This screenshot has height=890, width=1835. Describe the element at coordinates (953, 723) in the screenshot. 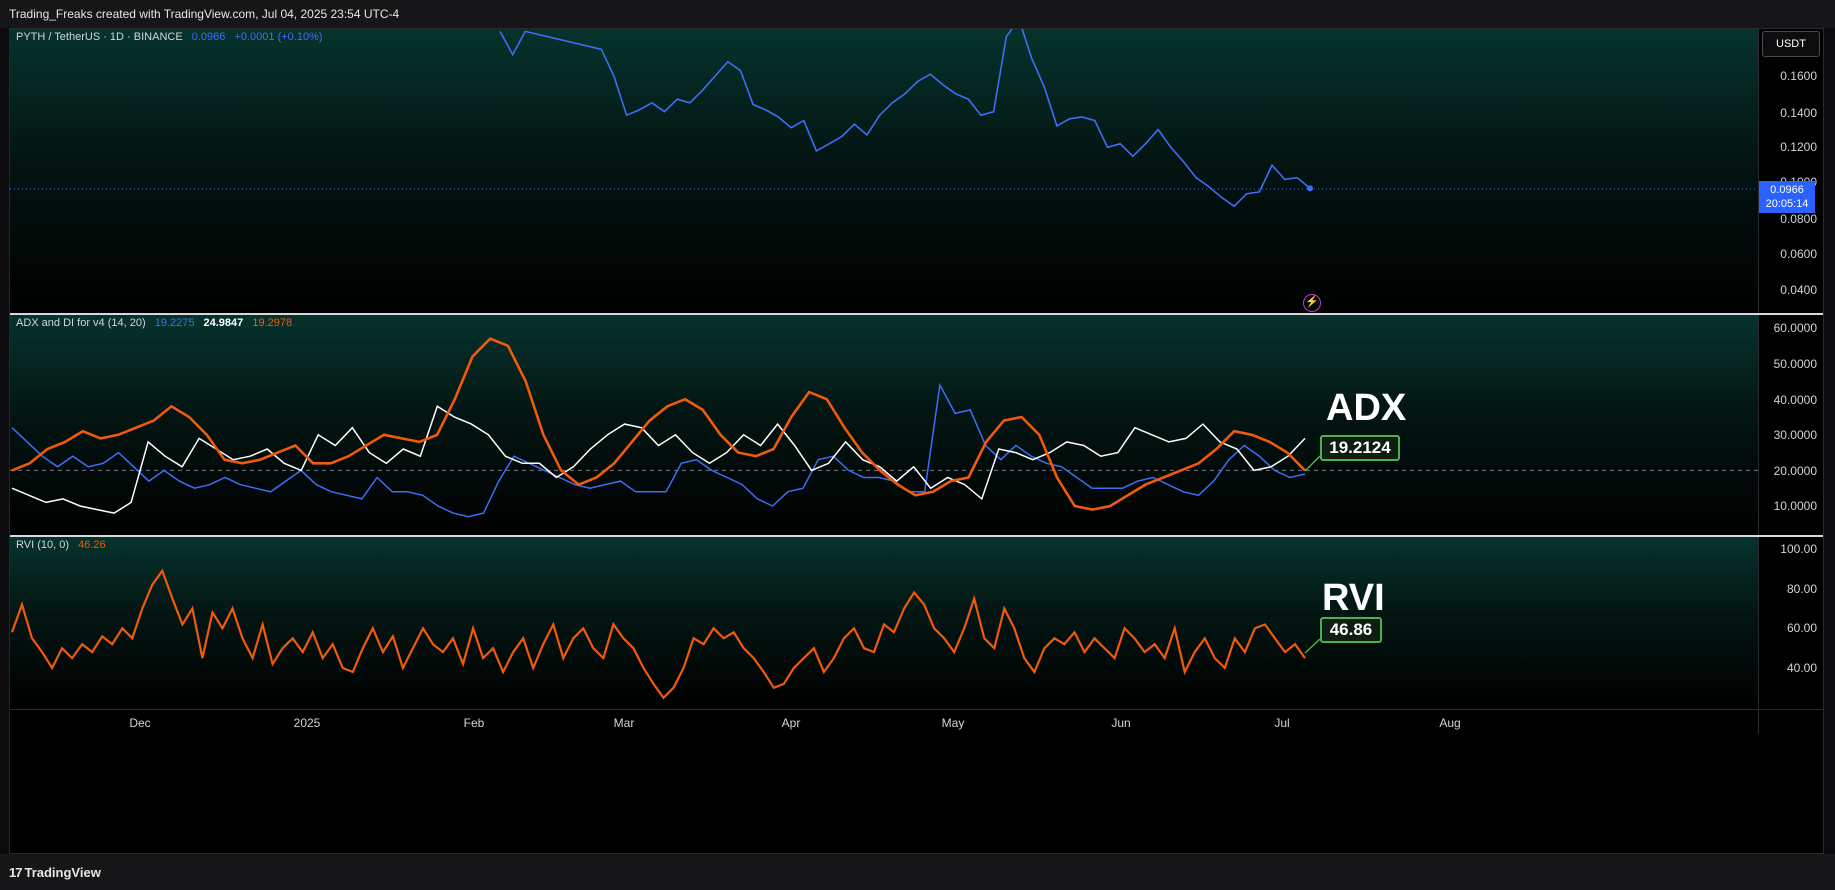

I see `x-tick: May` at that location.